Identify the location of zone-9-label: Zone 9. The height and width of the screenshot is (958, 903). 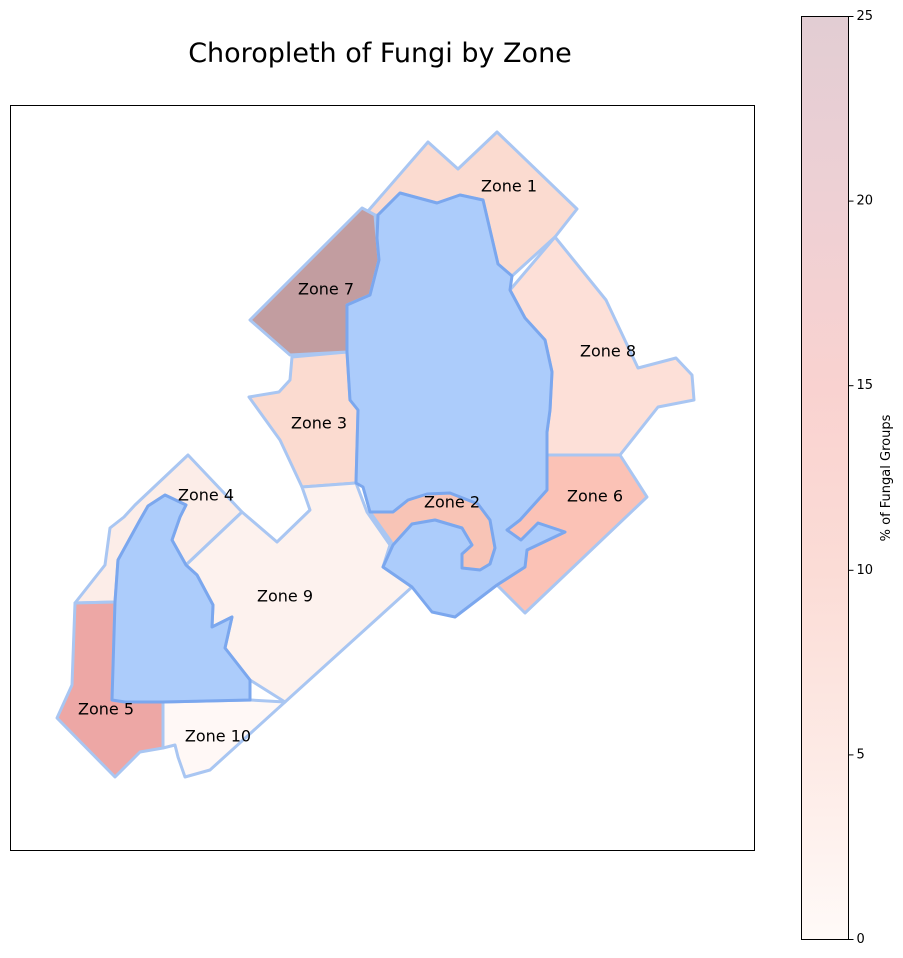
(285, 596).